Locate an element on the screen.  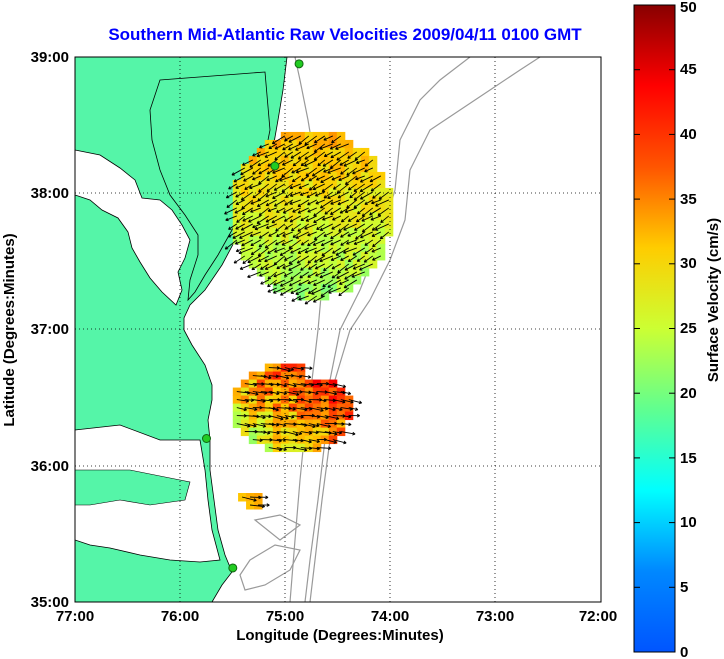
colorbar is located at coordinates (654, 328).